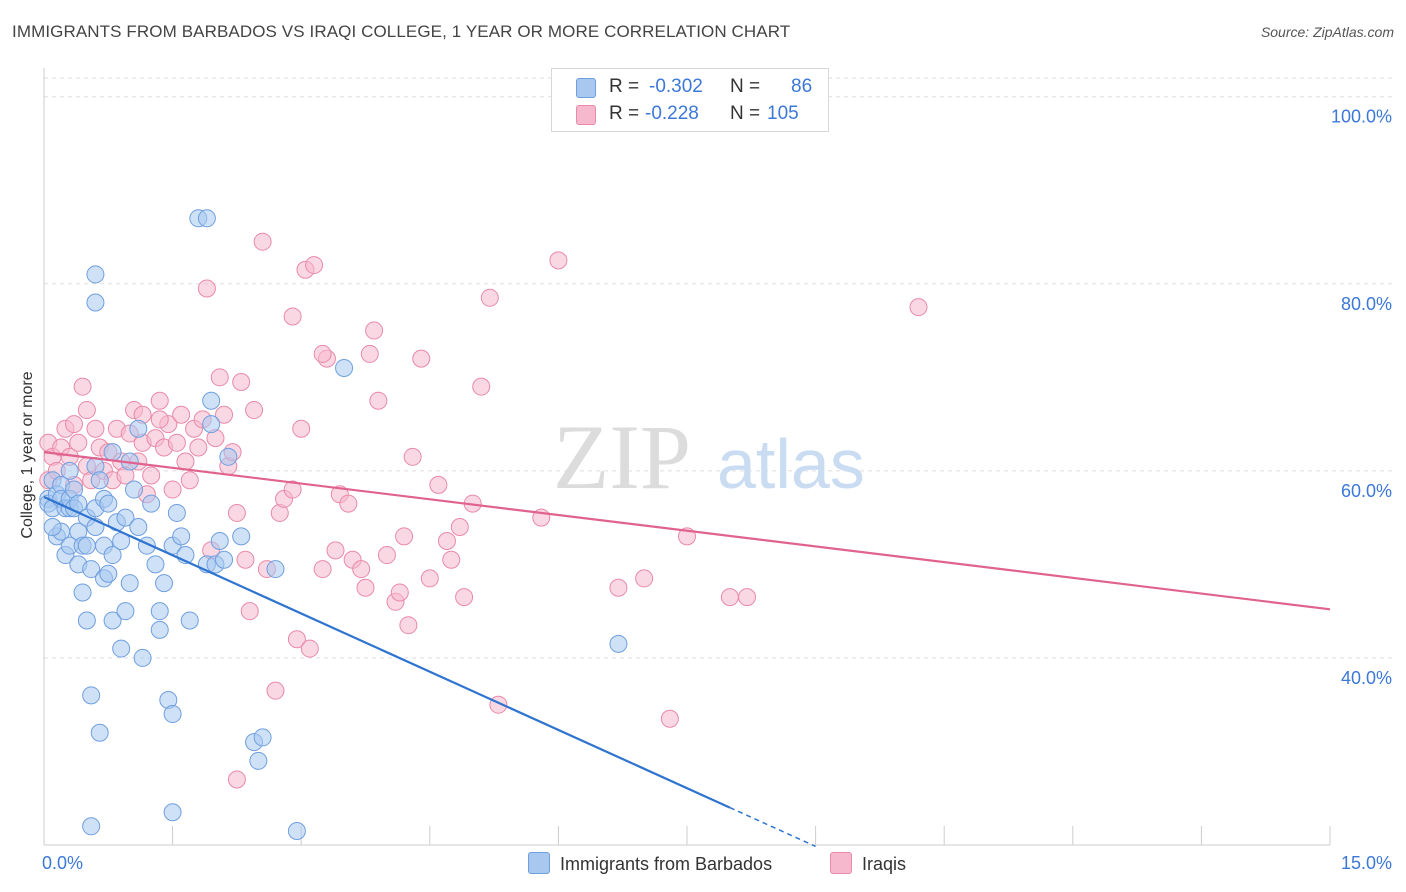 The image size is (1406, 892). Describe the element at coordinates (884, 864) in the screenshot. I see `bottom-legend-label-iraqis: Iraqis` at that location.